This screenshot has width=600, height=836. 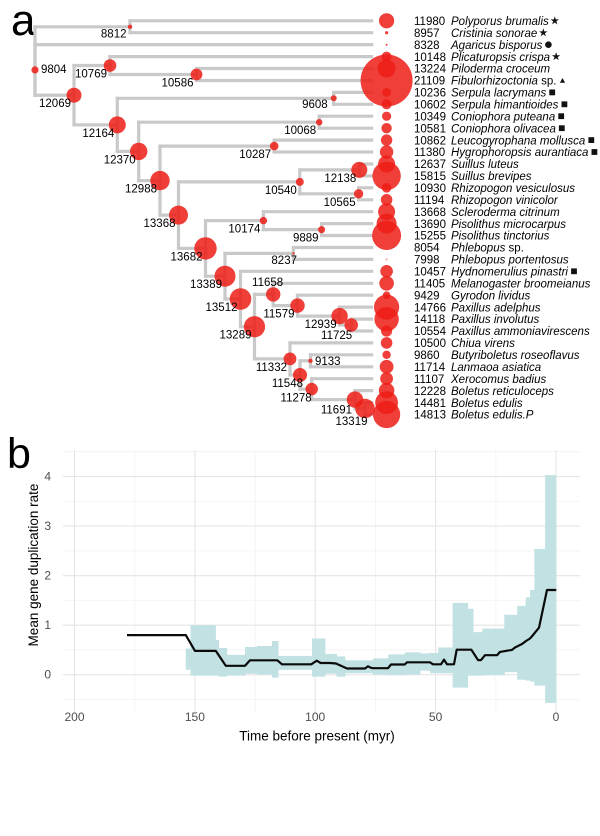 What do you see at coordinates (430, 404) in the screenshot?
I see `svg-text: 14481` at bounding box center [430, 404].